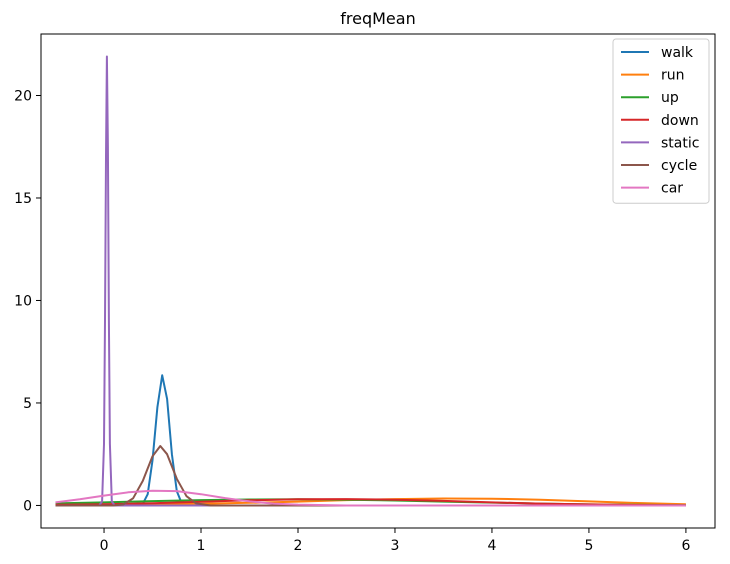 The height and width of the screenshot is (564, 730). I want to click on x-axis: 0 1 2 3 4 5 6, so click(395, 541).